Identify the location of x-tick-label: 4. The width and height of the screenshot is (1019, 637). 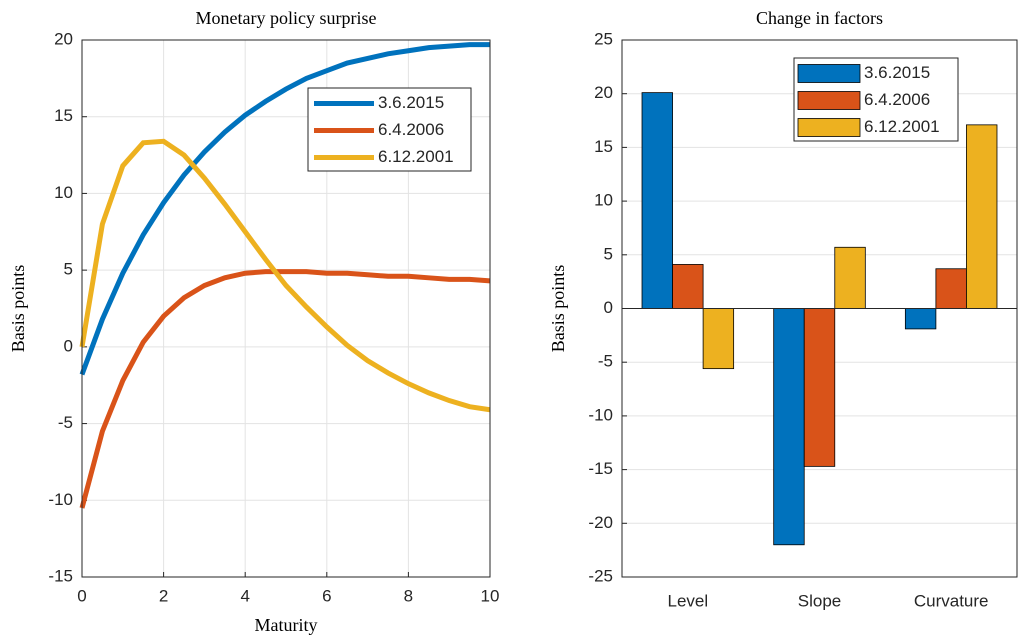
(244, 595).